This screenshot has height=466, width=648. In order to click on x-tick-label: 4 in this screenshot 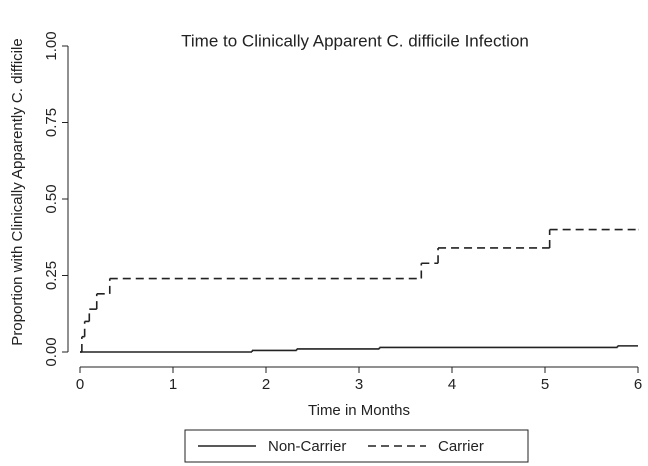, I will do `click(452, 384)`.